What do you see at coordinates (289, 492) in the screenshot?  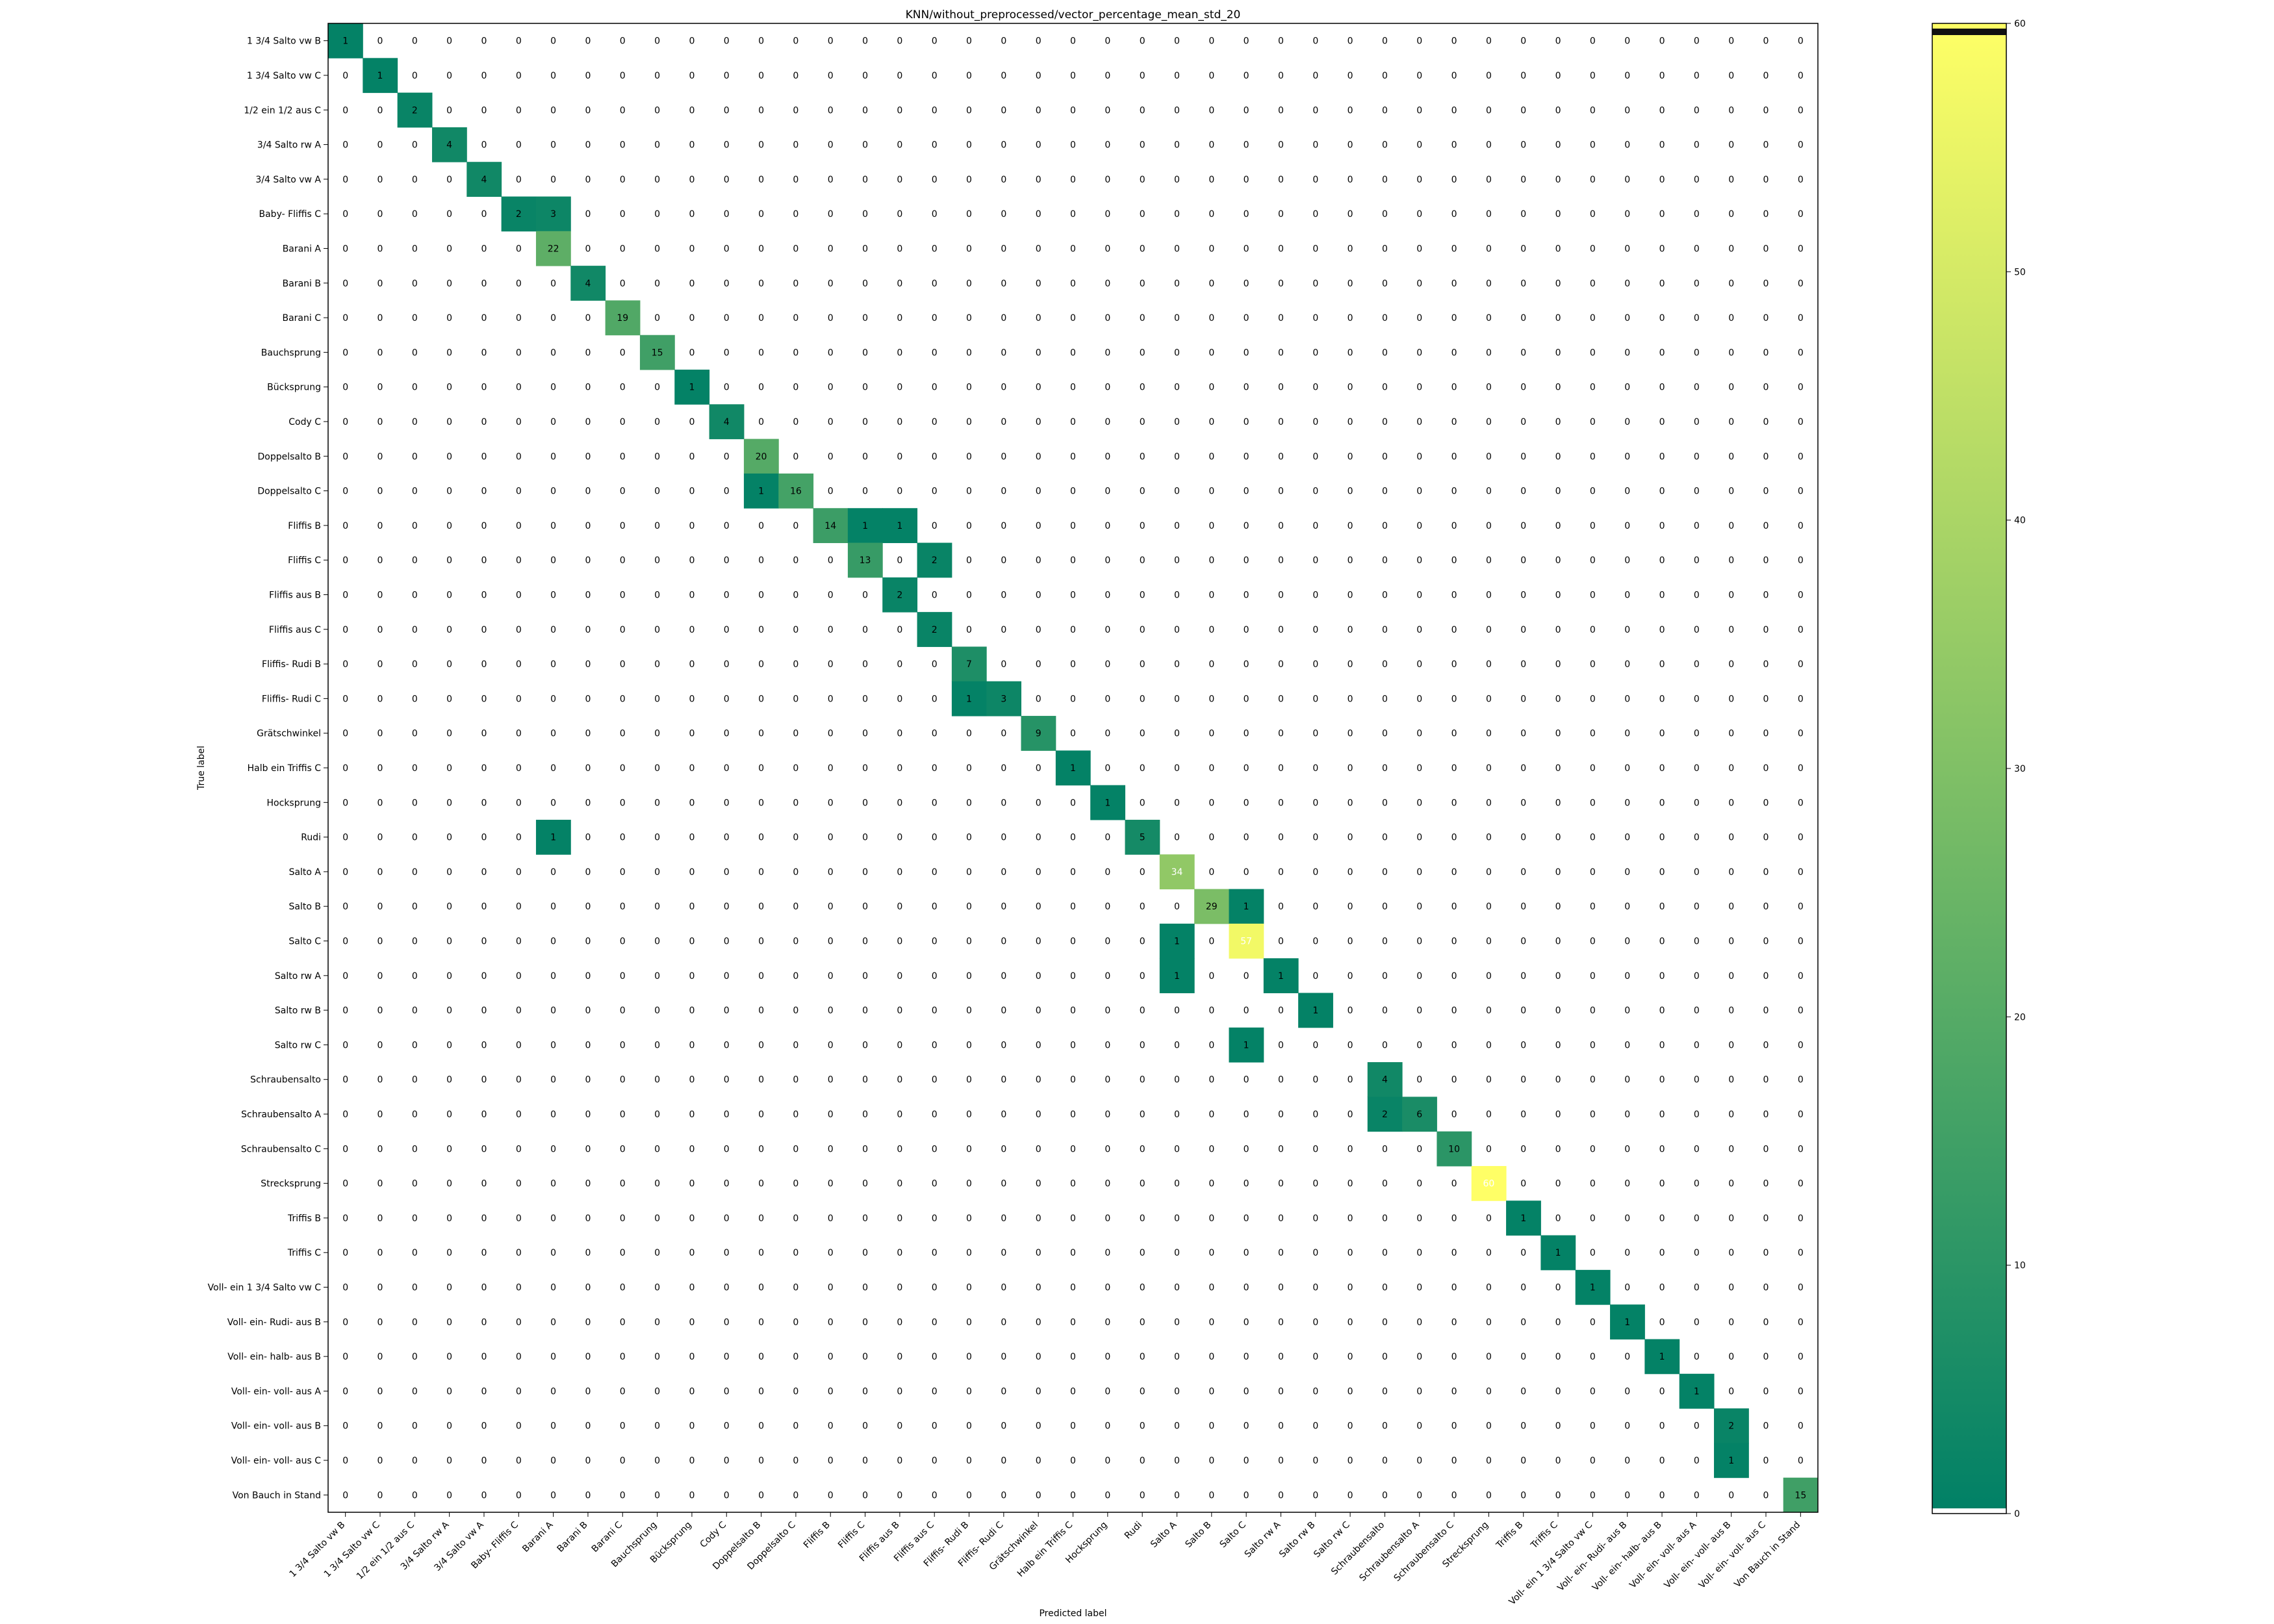 I see `y-tick-label: Doppelsalto C` at bounding box center [289, 492].